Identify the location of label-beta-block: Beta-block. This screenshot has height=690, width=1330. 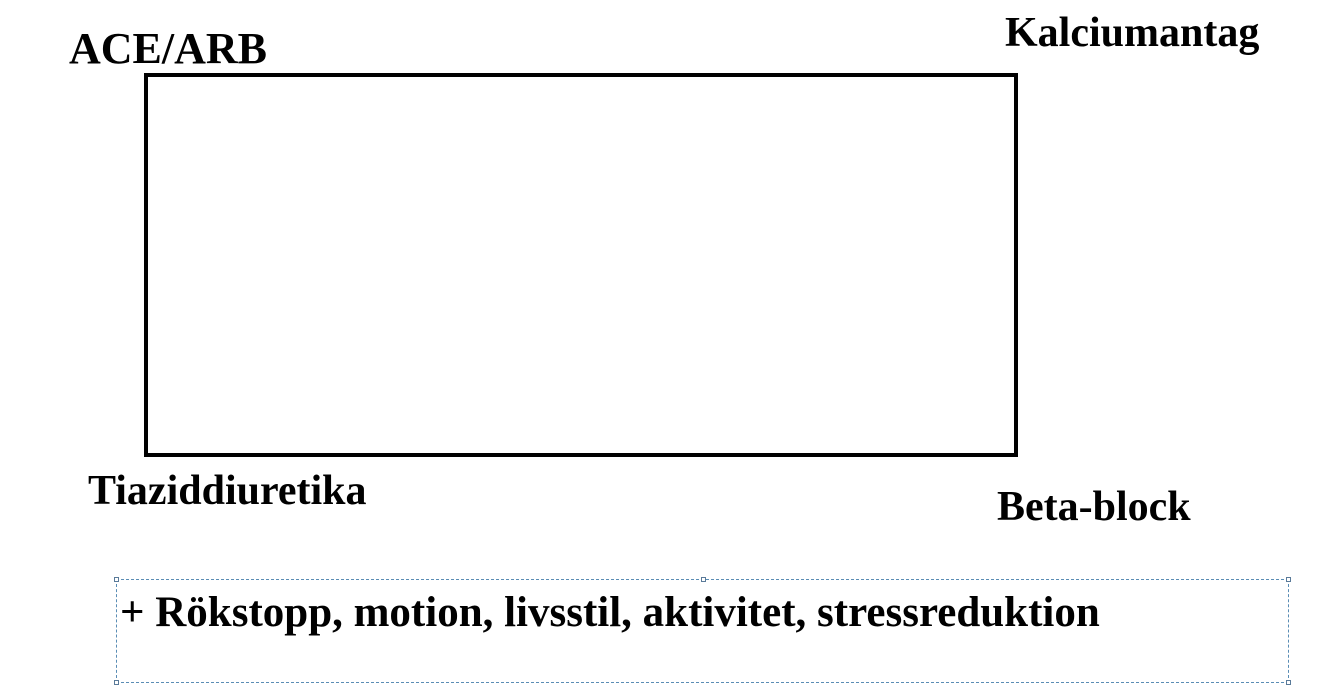
(1094, 507).